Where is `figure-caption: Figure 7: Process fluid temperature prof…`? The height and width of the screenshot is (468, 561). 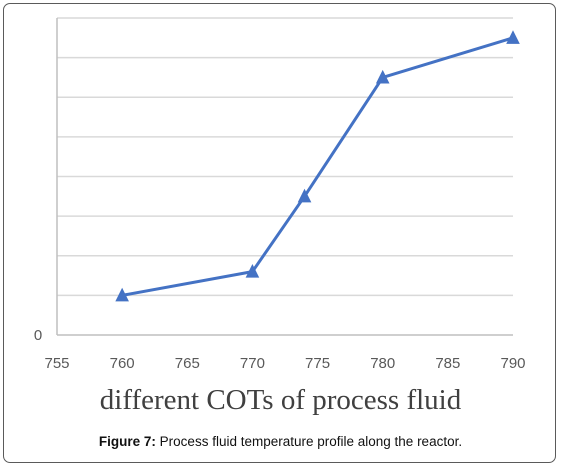 figure-caption: Figure 7: Process fluid temperature prof… is located at coordinates (280, 441).